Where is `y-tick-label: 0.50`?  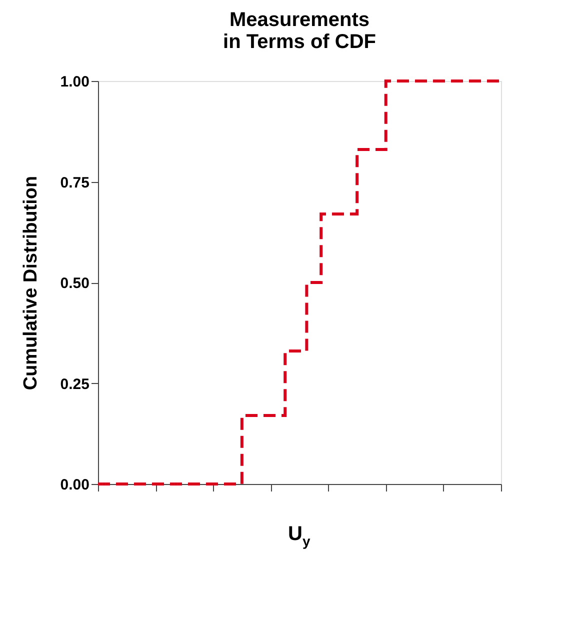 y-tick-label: 0.50 is located at coordinates (75, 283).